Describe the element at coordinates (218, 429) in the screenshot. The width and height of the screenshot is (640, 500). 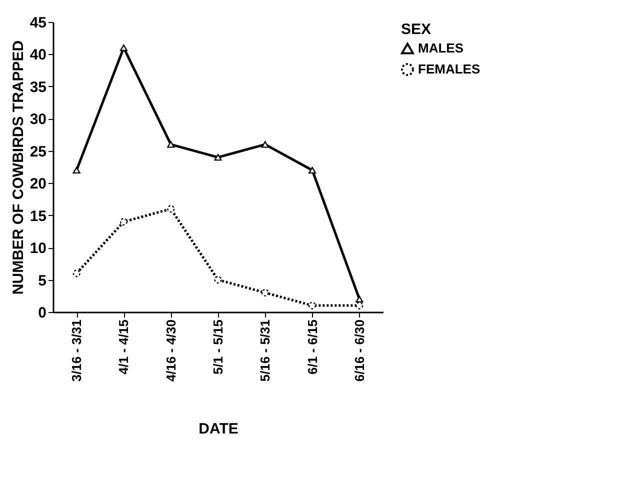
I see `x-axis-title: DATE` at that location.